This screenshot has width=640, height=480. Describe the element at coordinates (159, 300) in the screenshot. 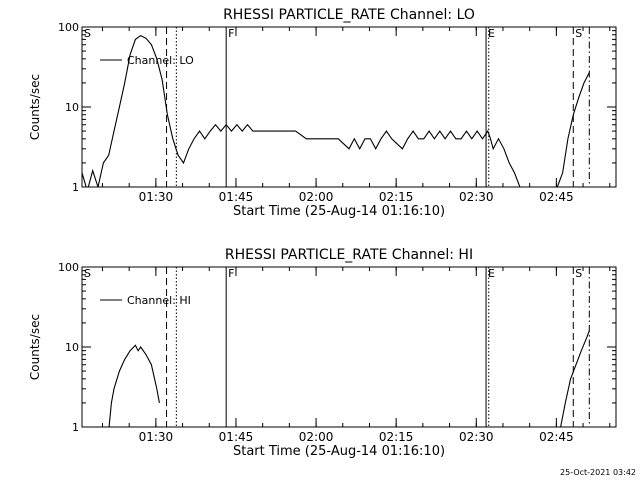

I see `legend-label: Channel: HI` at that location.